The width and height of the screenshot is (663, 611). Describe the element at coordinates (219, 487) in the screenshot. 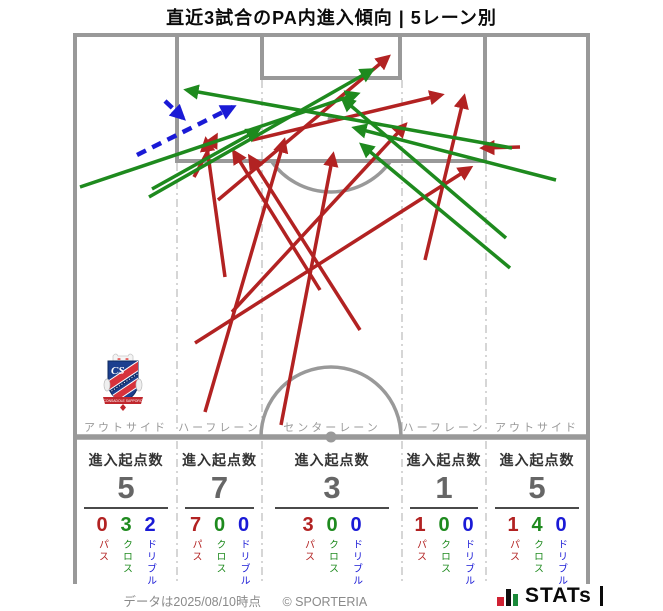

I see `origins-count: 7` at that location.